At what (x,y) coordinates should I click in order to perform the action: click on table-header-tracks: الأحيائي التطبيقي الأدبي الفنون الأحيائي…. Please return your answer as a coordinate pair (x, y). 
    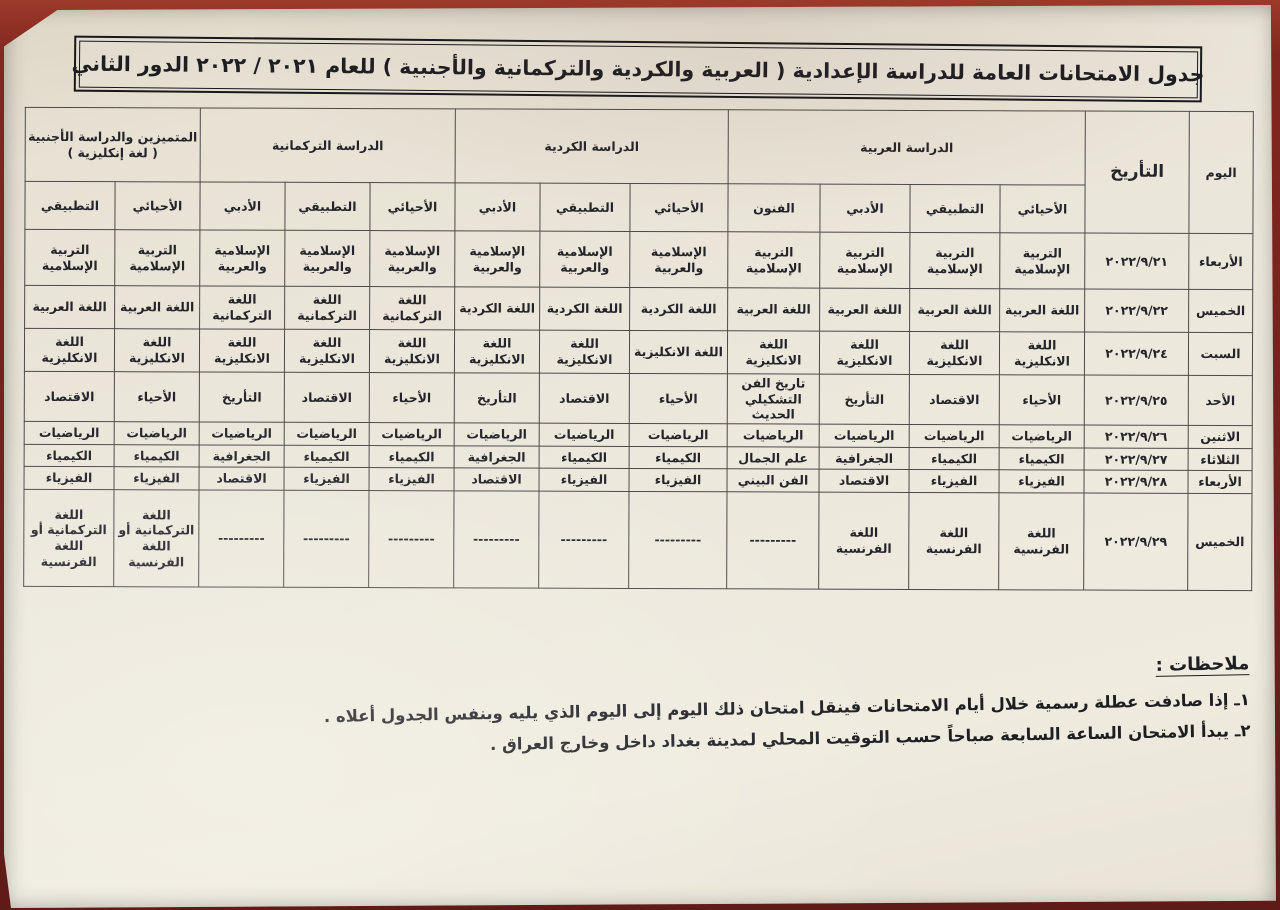
    Looking at the image, I should click on (638, 207).